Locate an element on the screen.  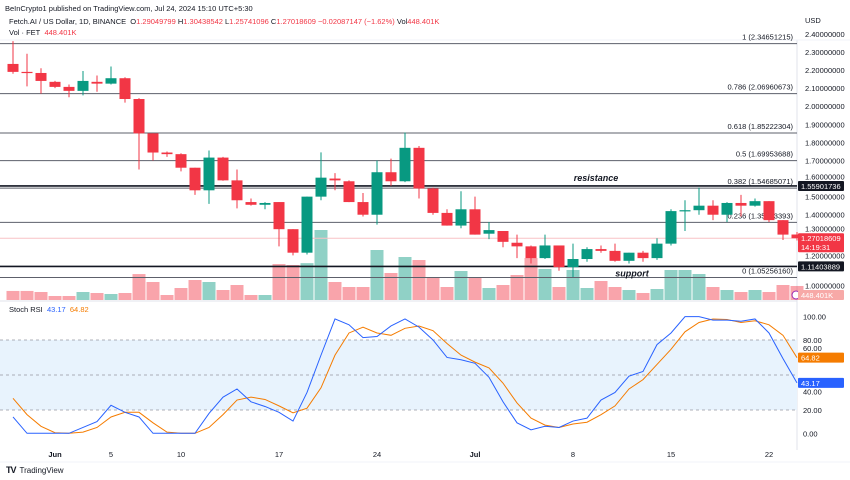
volume-legend: Vol · FET 448.401K is located at coordinates (43, 32).